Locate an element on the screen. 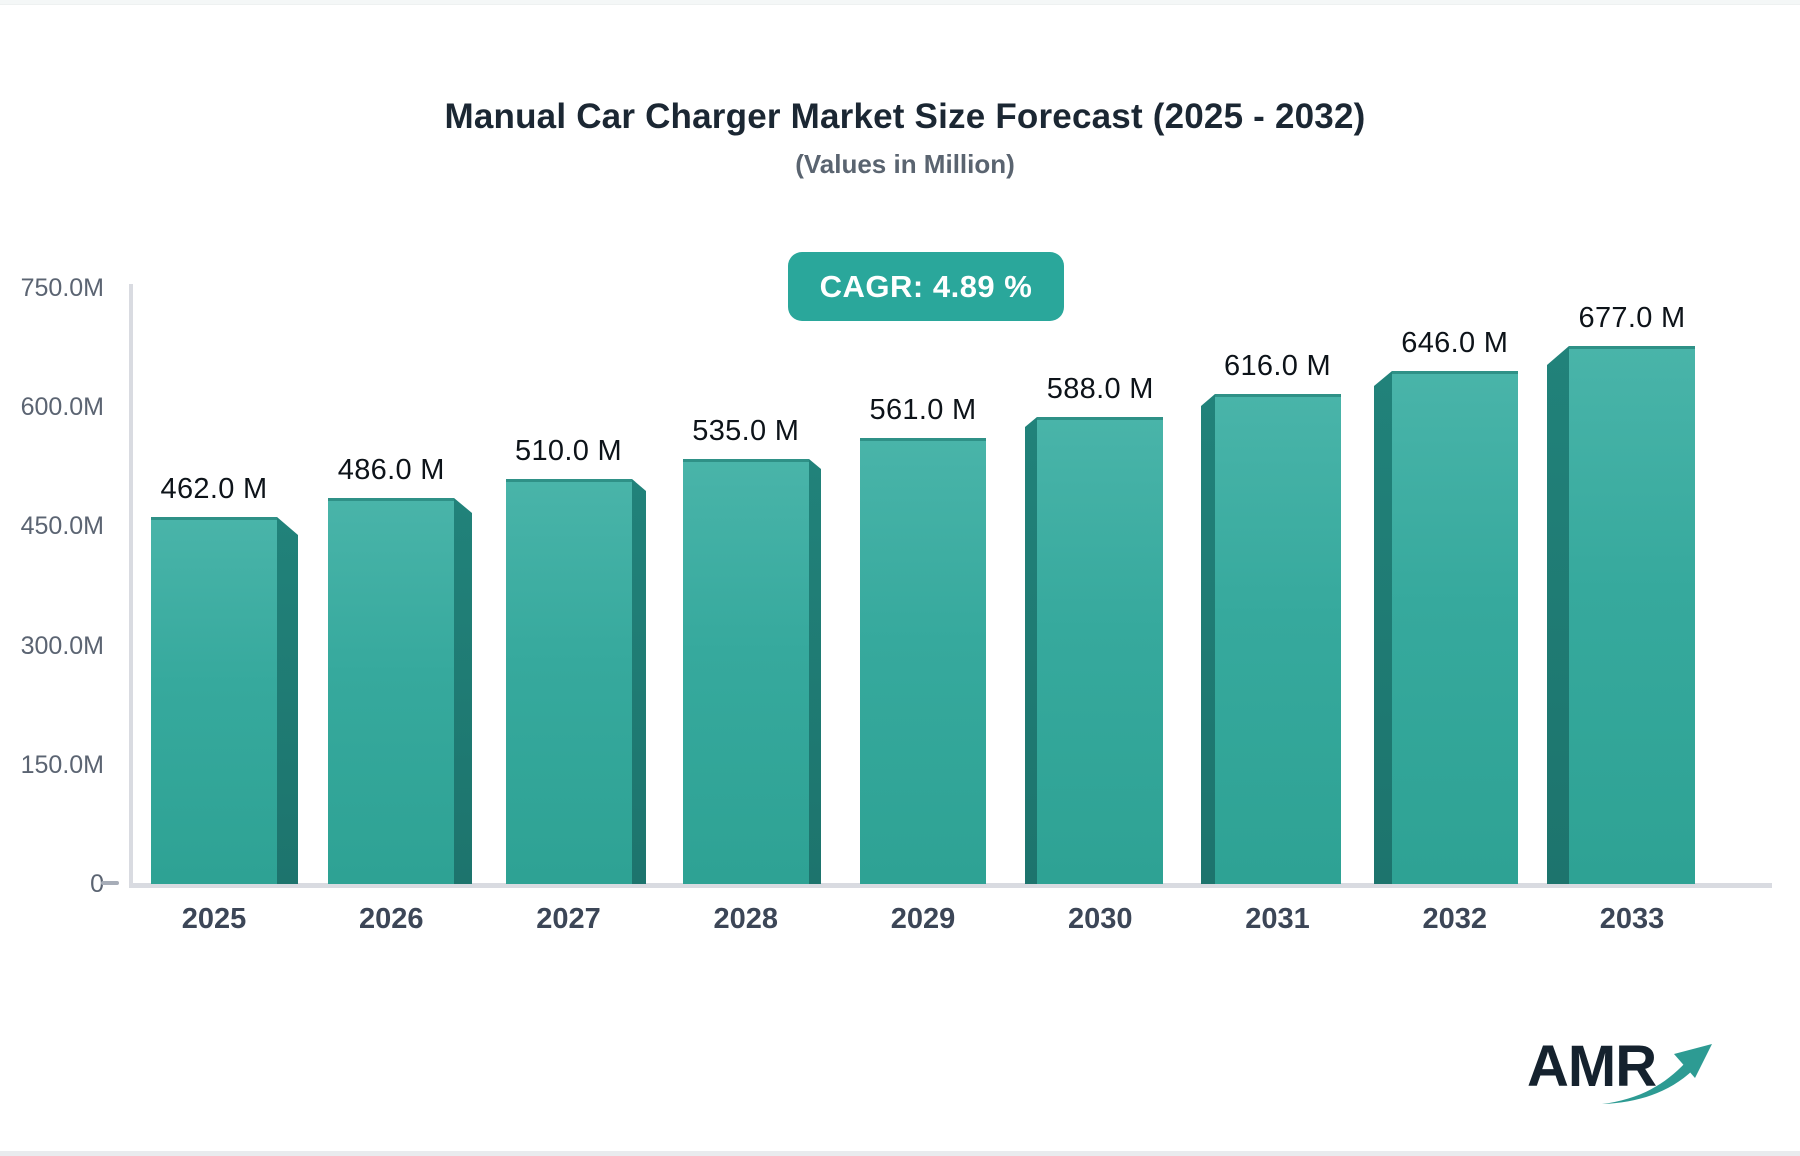 The height and width of the screenshot is (1156, 1800). top-border is located at coordinates (900, 2).